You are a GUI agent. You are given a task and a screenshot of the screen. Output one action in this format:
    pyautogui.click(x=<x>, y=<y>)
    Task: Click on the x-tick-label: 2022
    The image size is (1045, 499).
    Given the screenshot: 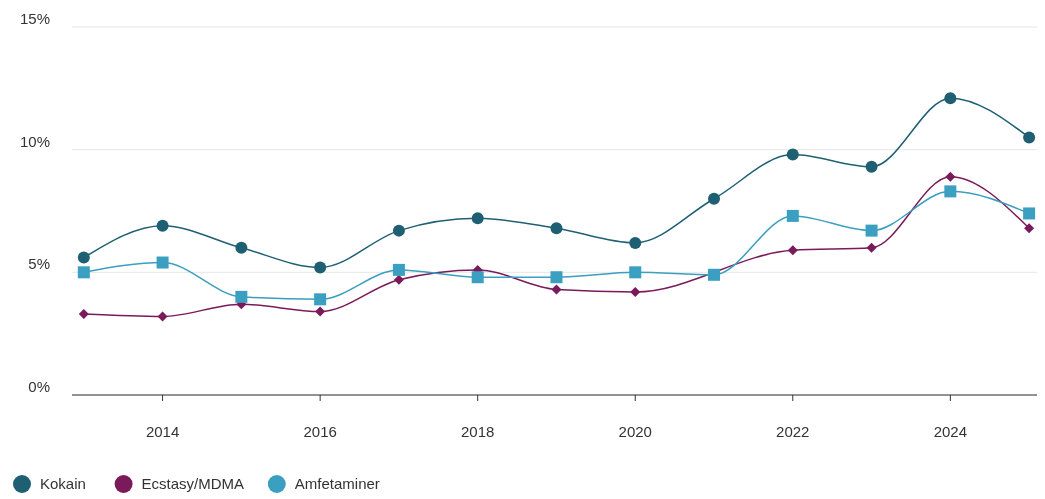 What is the action you would take?
    pyautogui.click(x=793, y=431)
    